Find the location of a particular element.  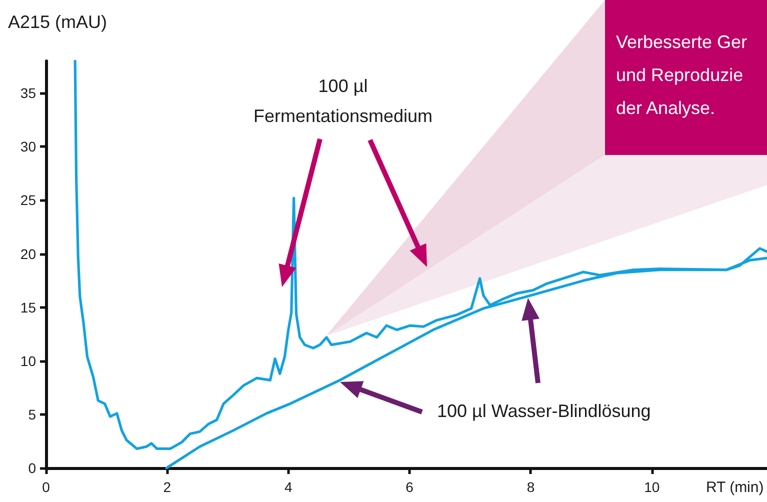

annotation: Verbesserte Ger und Reproduzie der Analyse. is located at coordinates (682, 75).